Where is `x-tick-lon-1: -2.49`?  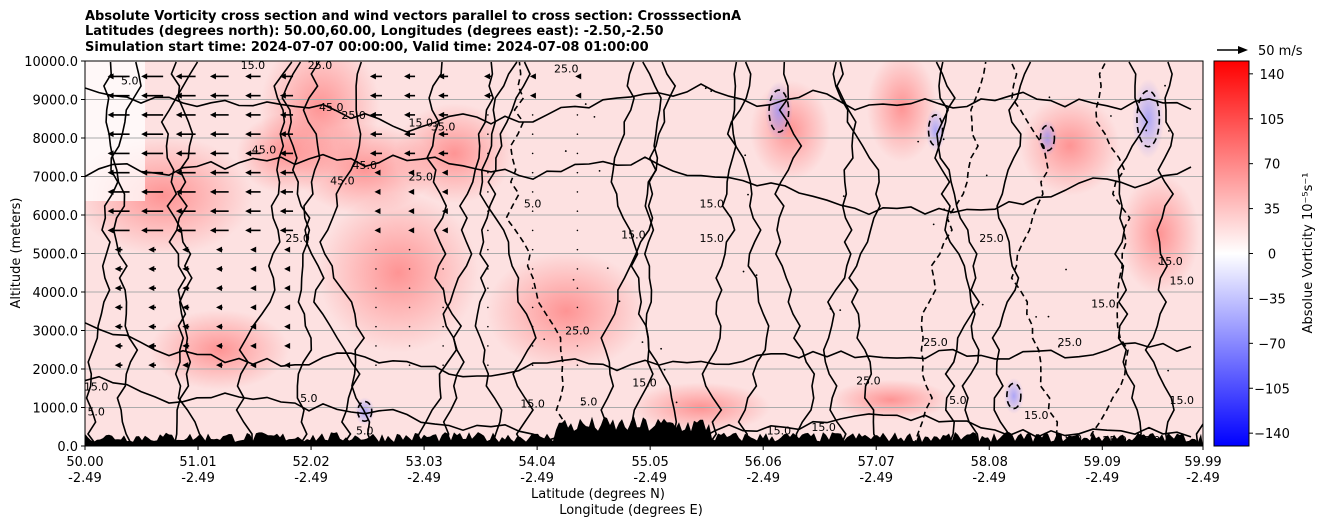 x-tick-lon-1: -2.49 is located at coordinates (198, 478).